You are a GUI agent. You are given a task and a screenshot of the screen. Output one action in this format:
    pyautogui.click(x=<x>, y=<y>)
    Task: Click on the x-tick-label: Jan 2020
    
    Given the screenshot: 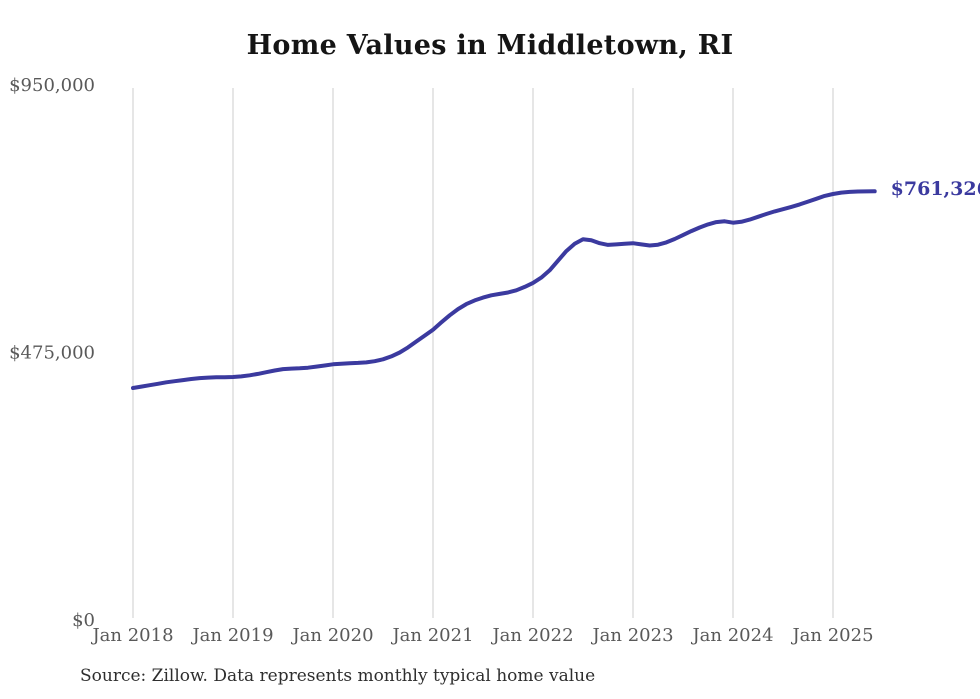 What is the action you would take?
    pyautogui.click(x=331, y=635)
    